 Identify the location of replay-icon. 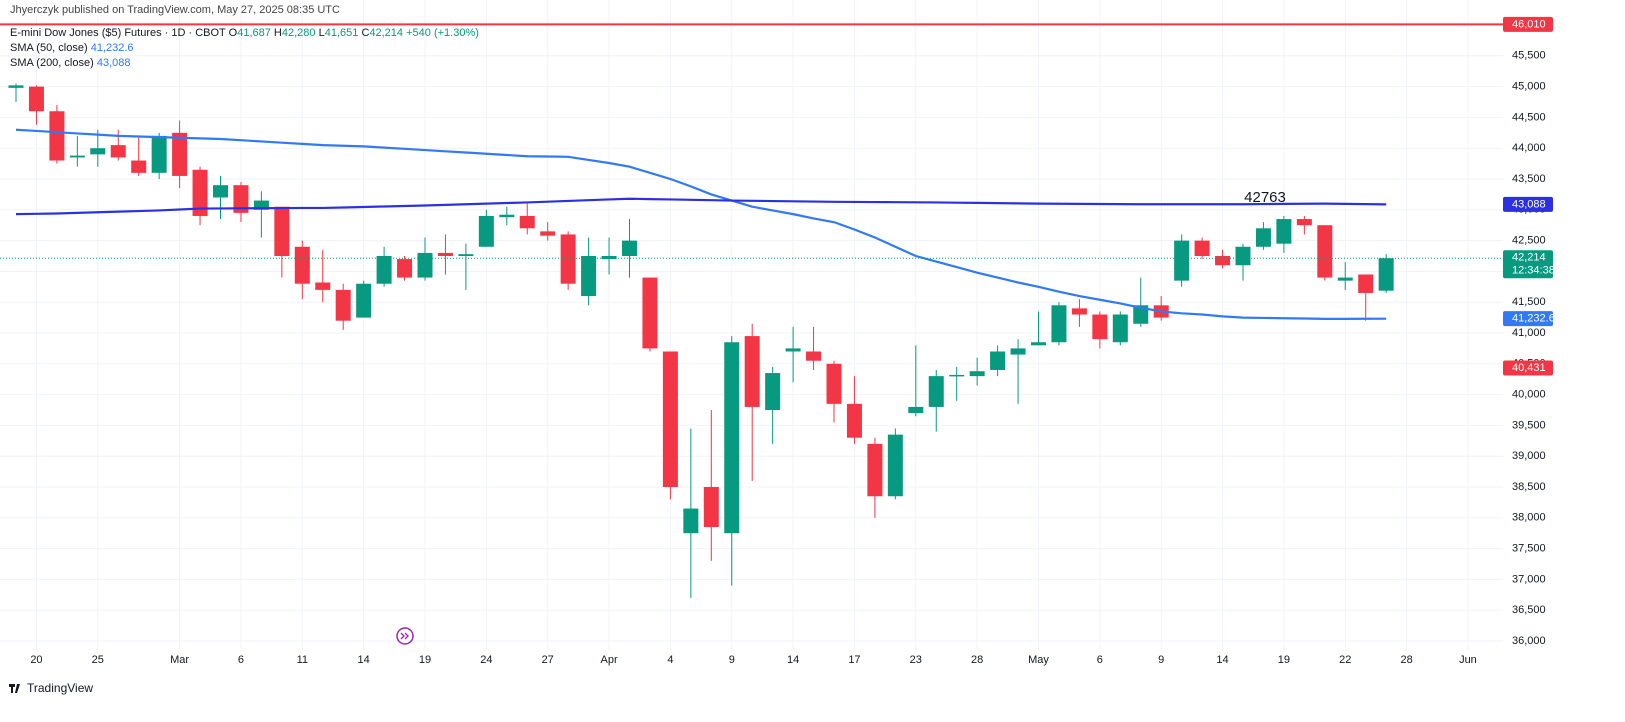
(405, 636).